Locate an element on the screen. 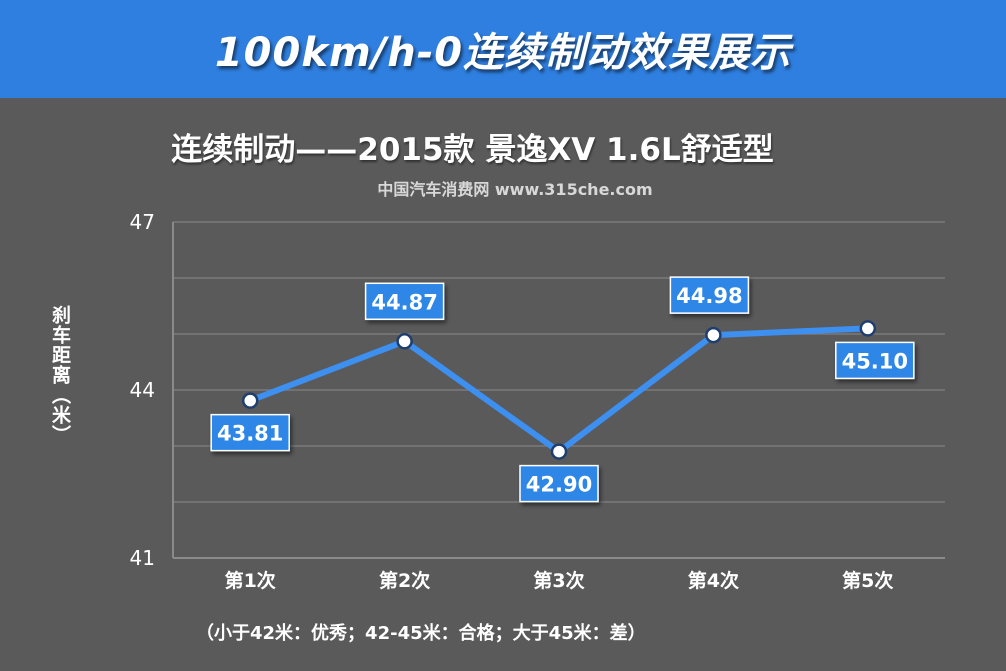 Image resolution: width=1006 pixels, height=671 pixels. watermark: 中国汽车消费网 www.315che.com is located at coordinates (515, 189).